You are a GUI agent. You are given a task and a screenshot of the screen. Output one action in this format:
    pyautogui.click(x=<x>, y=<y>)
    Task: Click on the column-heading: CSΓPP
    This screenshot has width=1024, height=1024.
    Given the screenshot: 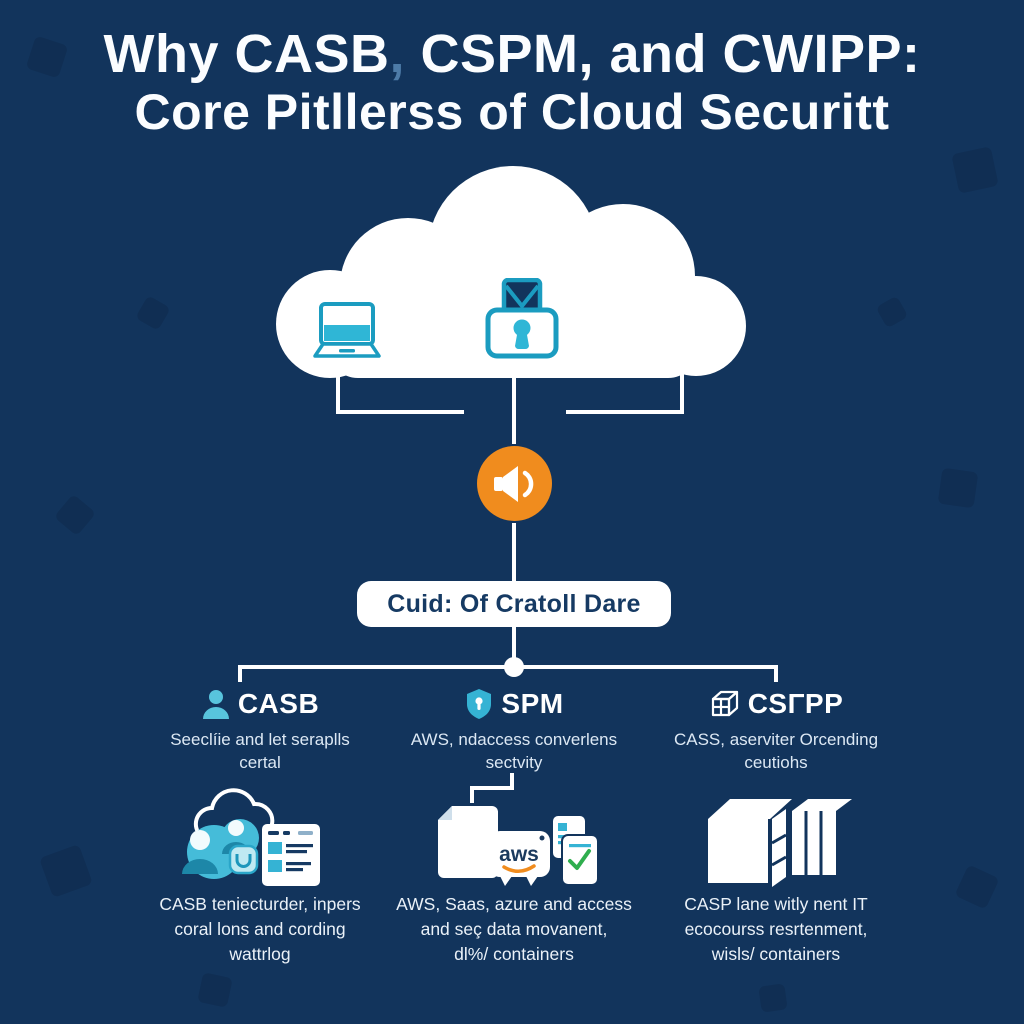 What is the action you would take?
    pyautogui.click(x=795, y=703)
    